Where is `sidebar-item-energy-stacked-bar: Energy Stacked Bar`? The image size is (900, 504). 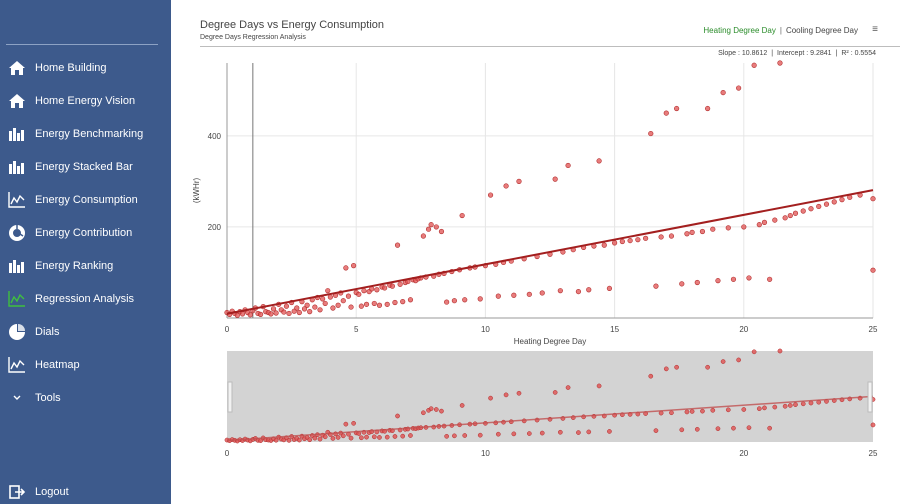
sidebar-item-energy-stacked-bar: Energy Stacked Bar is located at coordinates (85, 167).